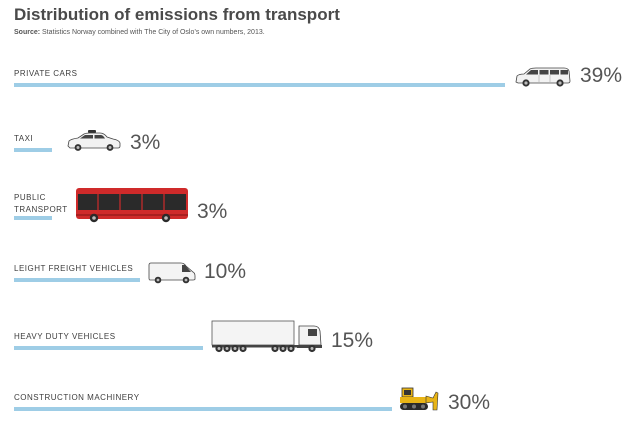  What do you see at coordinates (33, 218) in the screenshot?
I see `bar-public-transport` at bounding box center [33, 218].